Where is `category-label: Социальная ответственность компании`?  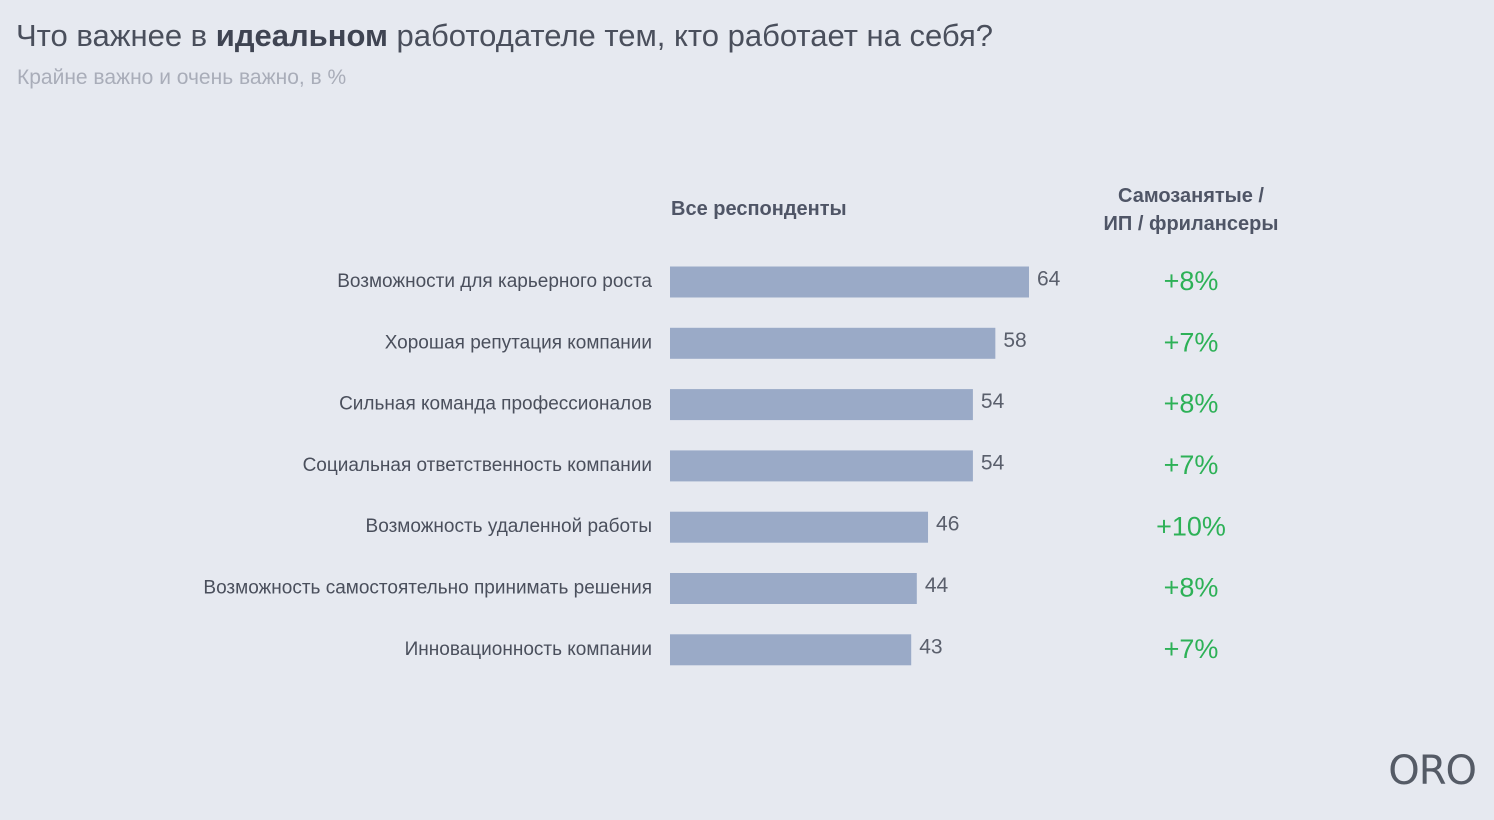 category-label: Социальная ответственность компании is located at coordinates (477, 465).